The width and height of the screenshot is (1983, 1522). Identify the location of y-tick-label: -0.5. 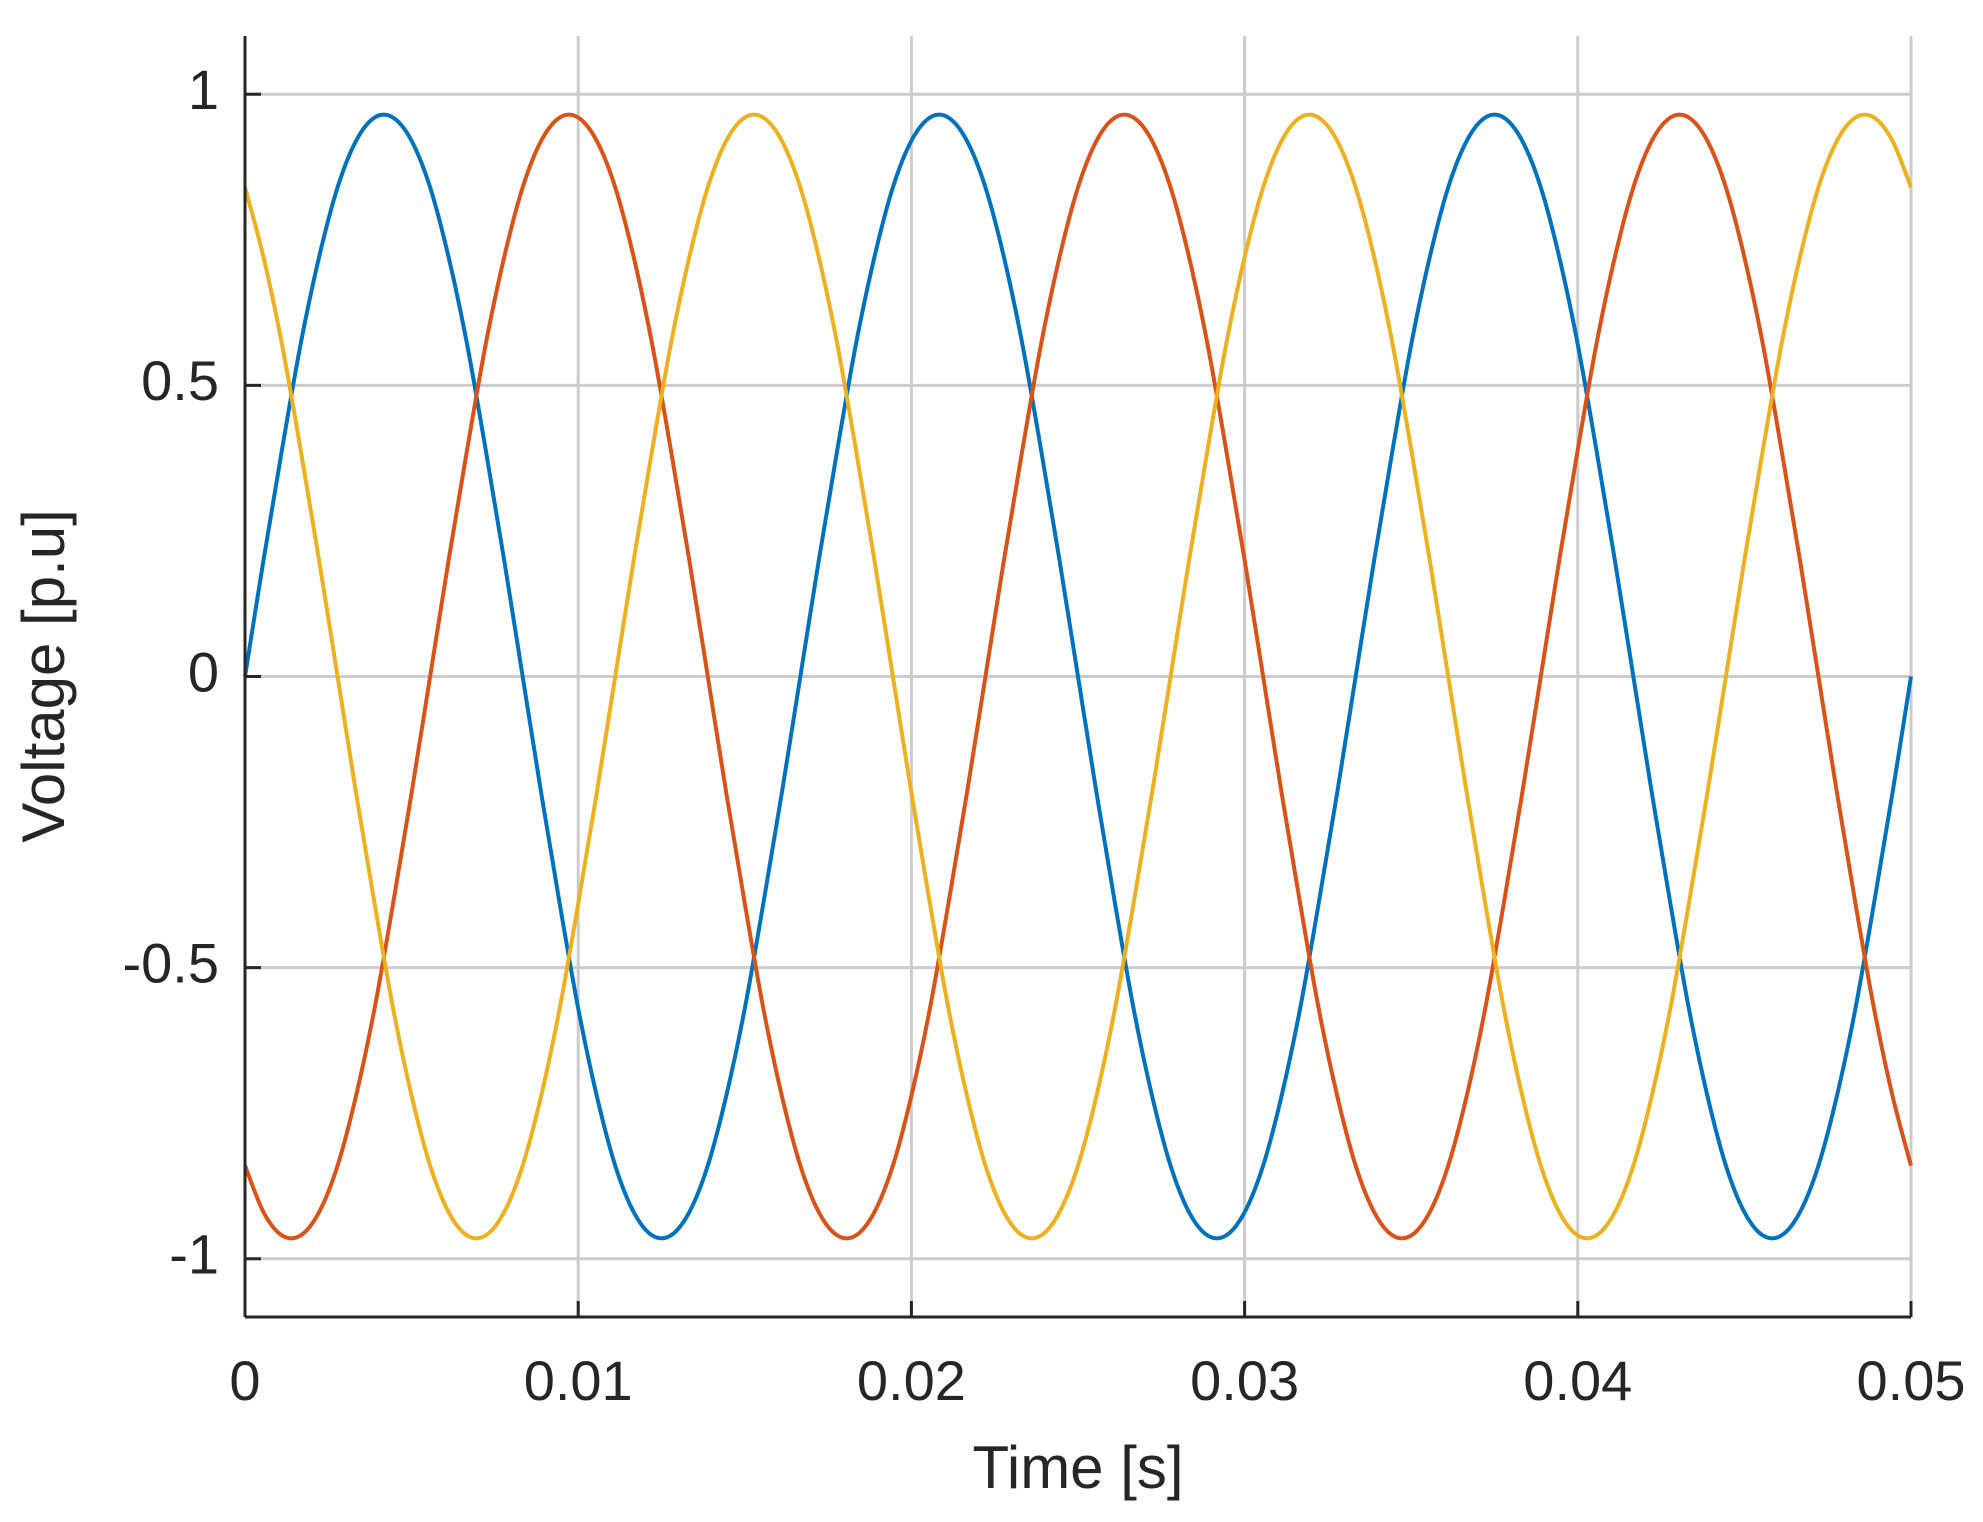
(171, 962).